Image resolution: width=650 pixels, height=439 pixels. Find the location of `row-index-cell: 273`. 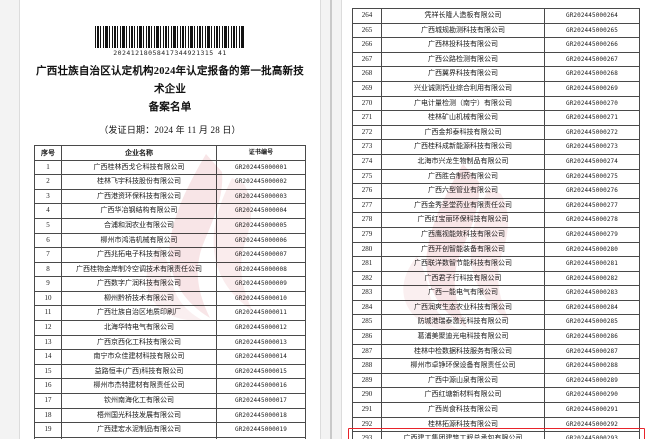

row-index-cell: 273 is located at coordinates (367, 147).